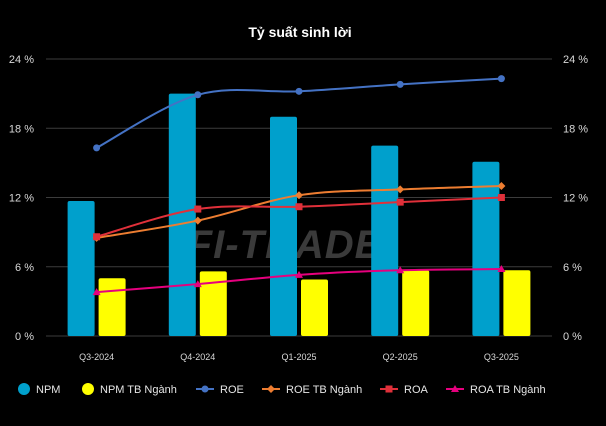 The image size is (606, 426). Describe the element at coordinates (96, 357) in the screenshot. I see `x-tick-label: Q3-2024` at that location.